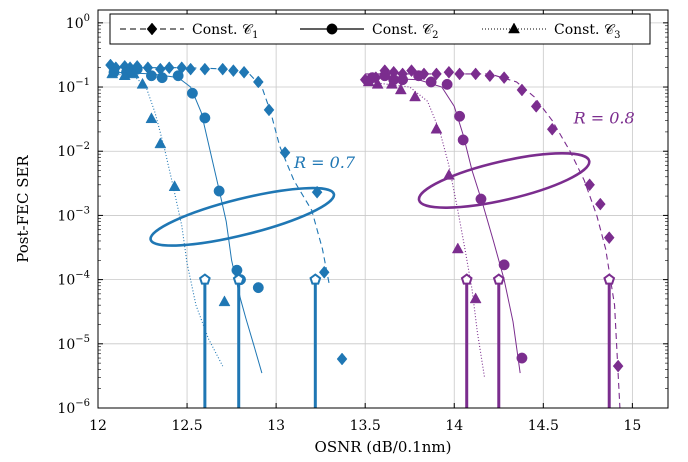  I want to click on x-tick-label-4: 14, so click(454, 426).